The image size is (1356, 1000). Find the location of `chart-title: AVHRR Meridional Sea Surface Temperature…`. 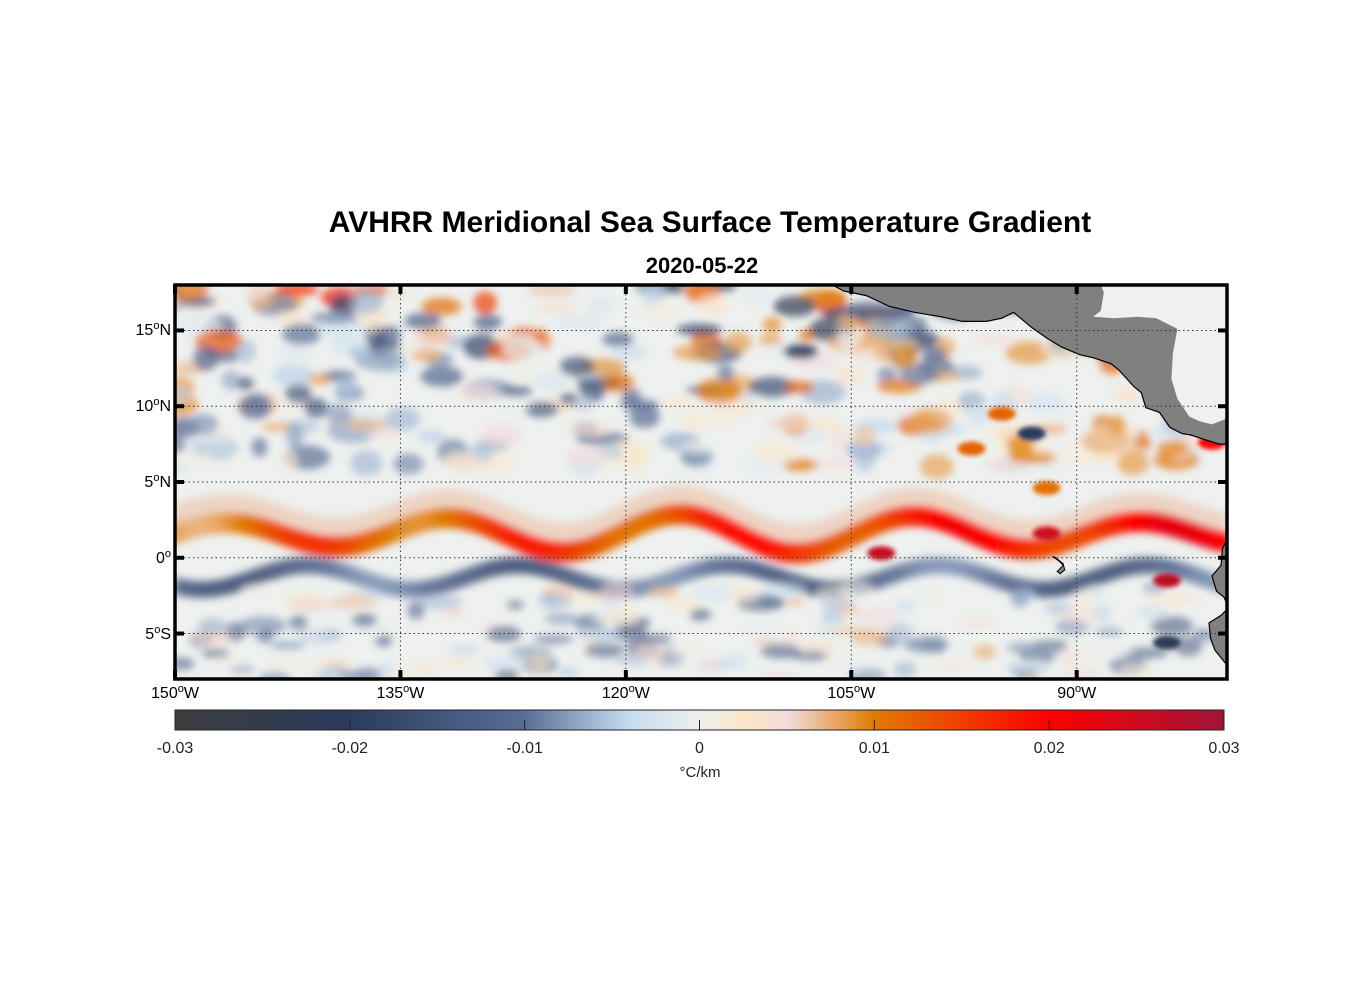

chart-title: AVHRR Meridional Sea Surface Temperature… is located at coordinates (710, 222).